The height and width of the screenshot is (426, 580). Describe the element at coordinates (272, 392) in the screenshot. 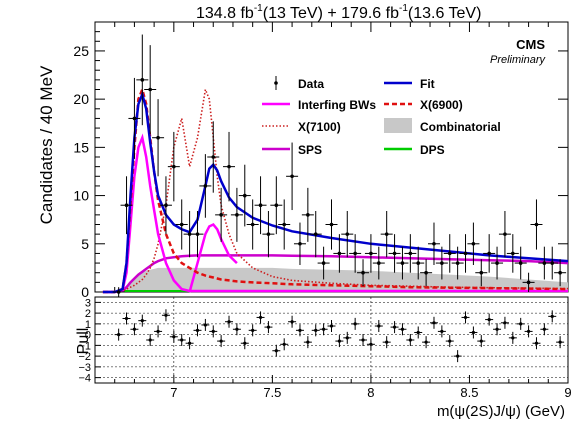

I see `x-tick-label: 7.5` at that location.